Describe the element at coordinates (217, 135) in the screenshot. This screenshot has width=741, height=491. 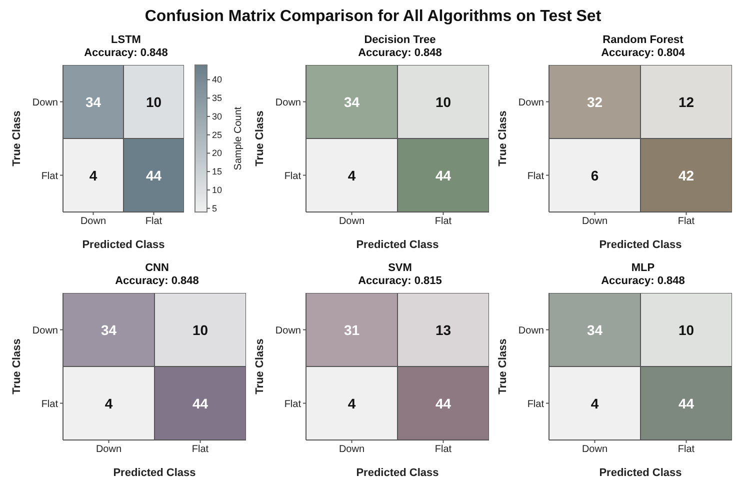
I see `color-bar-label: 25` at that location.